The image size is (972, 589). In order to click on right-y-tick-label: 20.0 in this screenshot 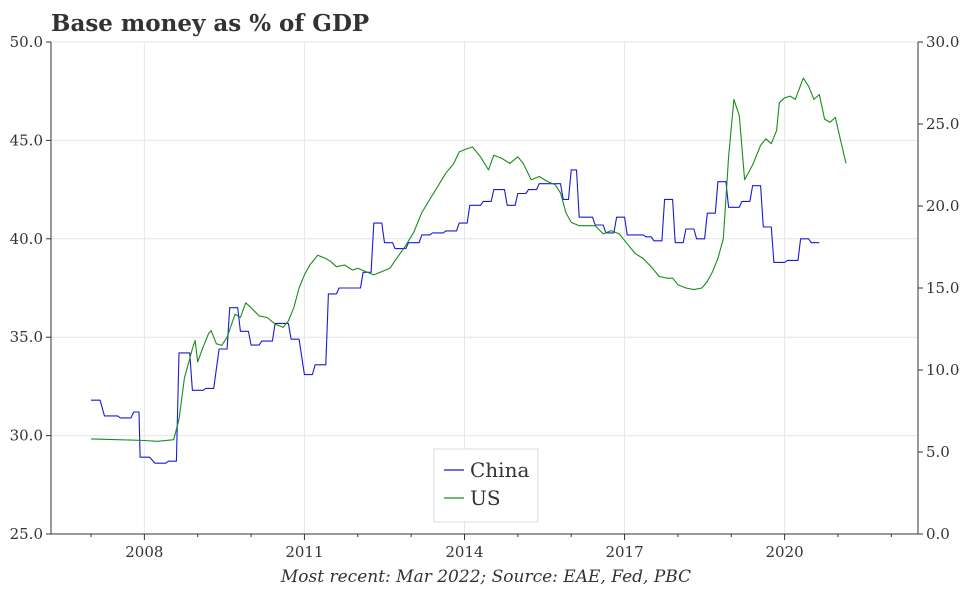, I will do `click(942, 206)`.